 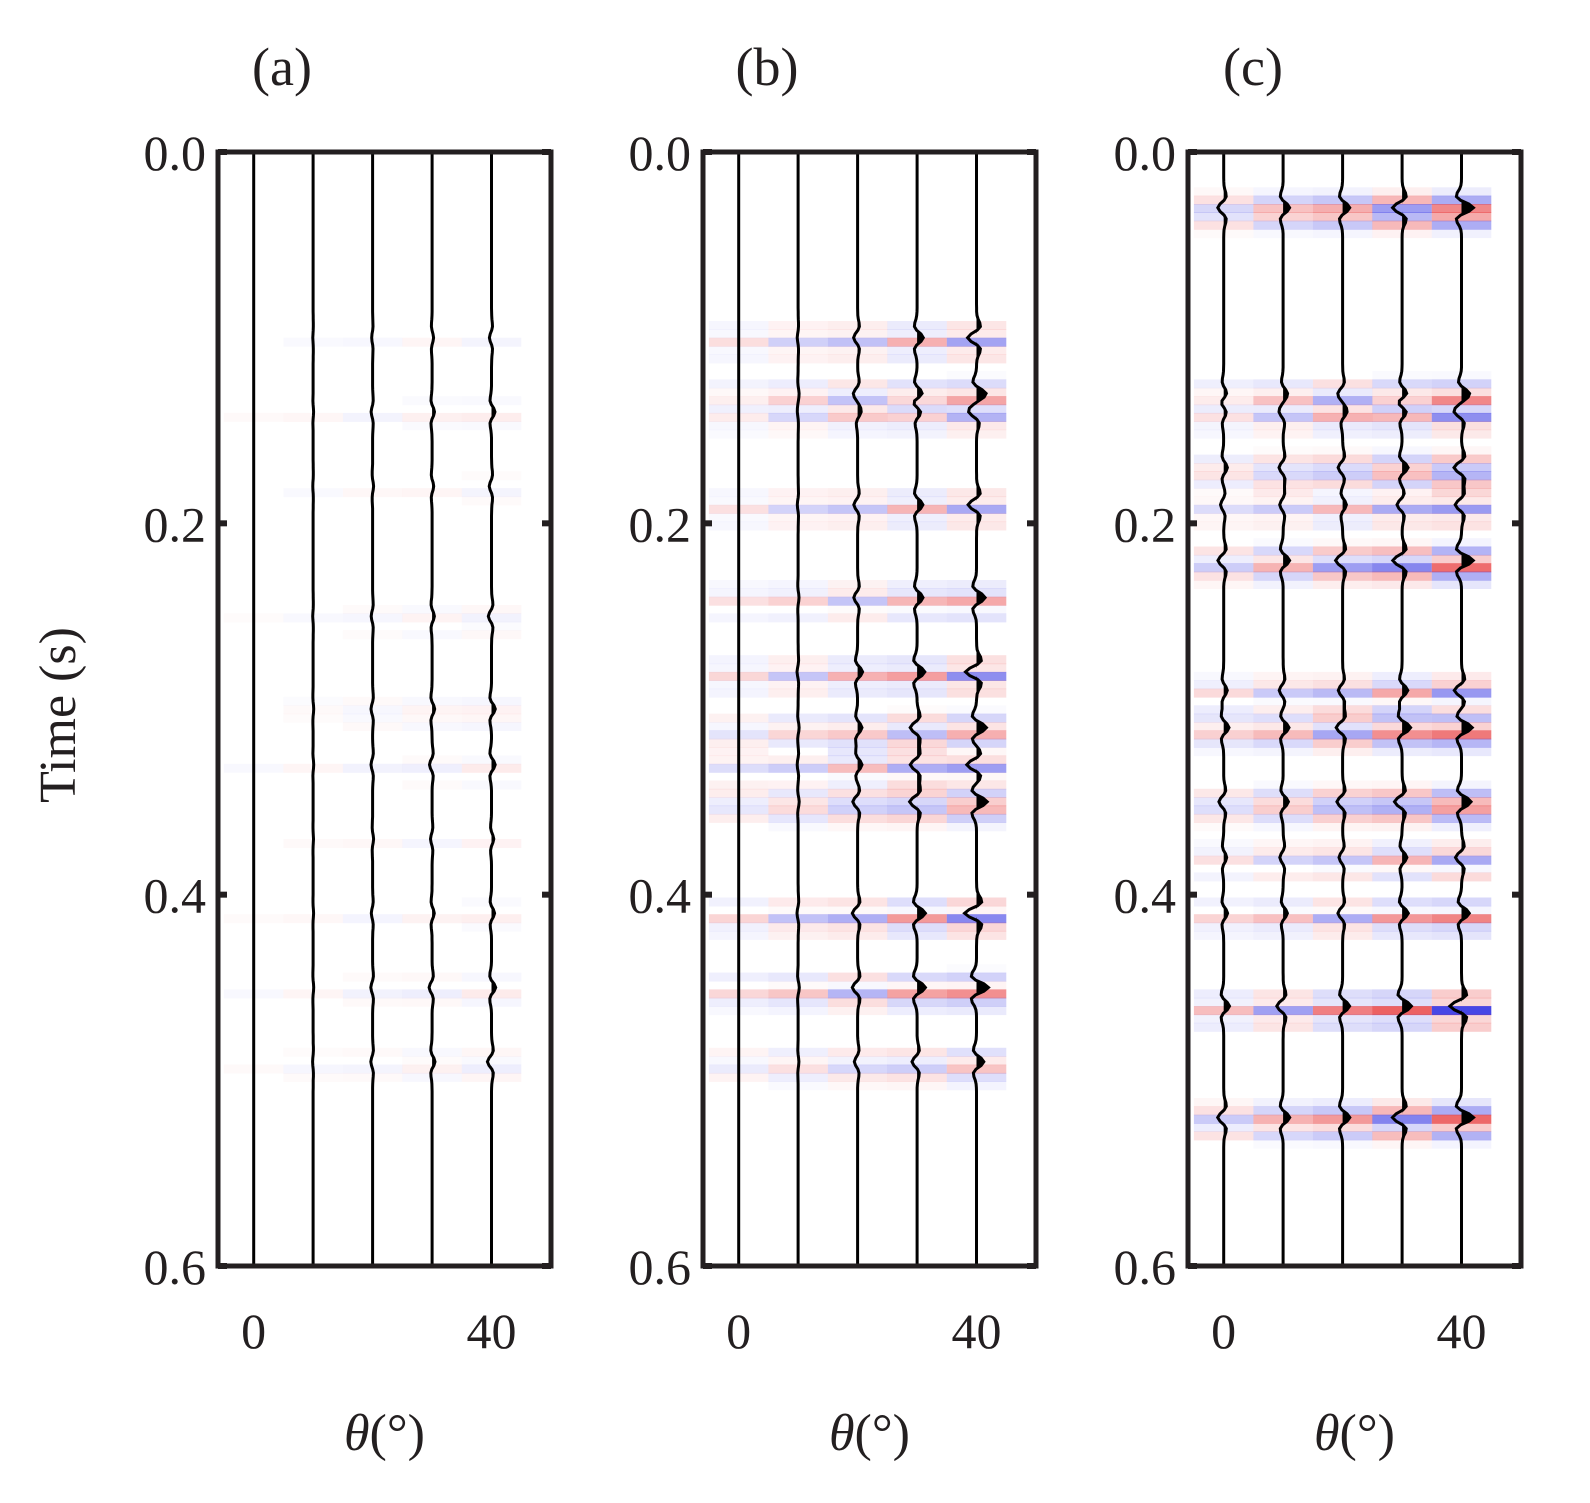 What do you see at coordinates (375, 709) in the screenshot?
I see `traces-a` at bounding box center [375, 709].